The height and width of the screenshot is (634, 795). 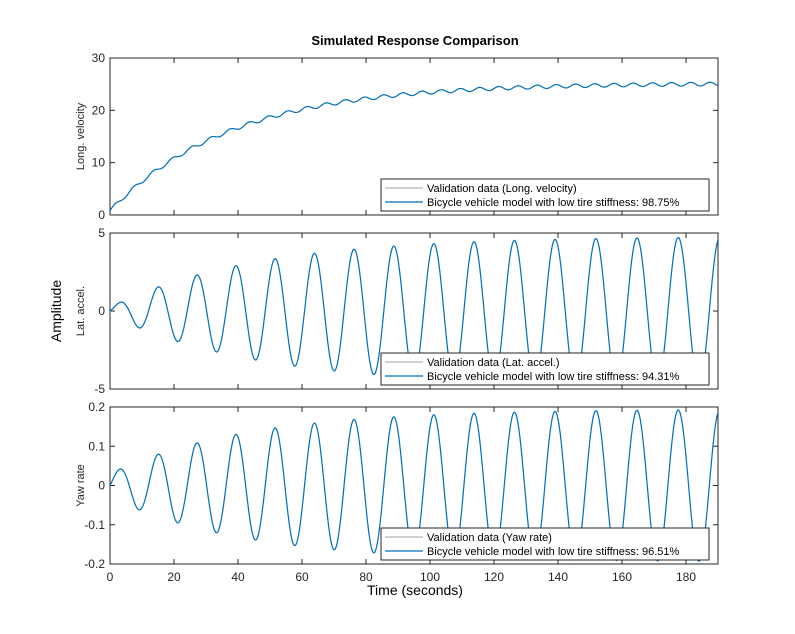 I want to click on y-tick-label: 0.2, so click(x=96, y=407).